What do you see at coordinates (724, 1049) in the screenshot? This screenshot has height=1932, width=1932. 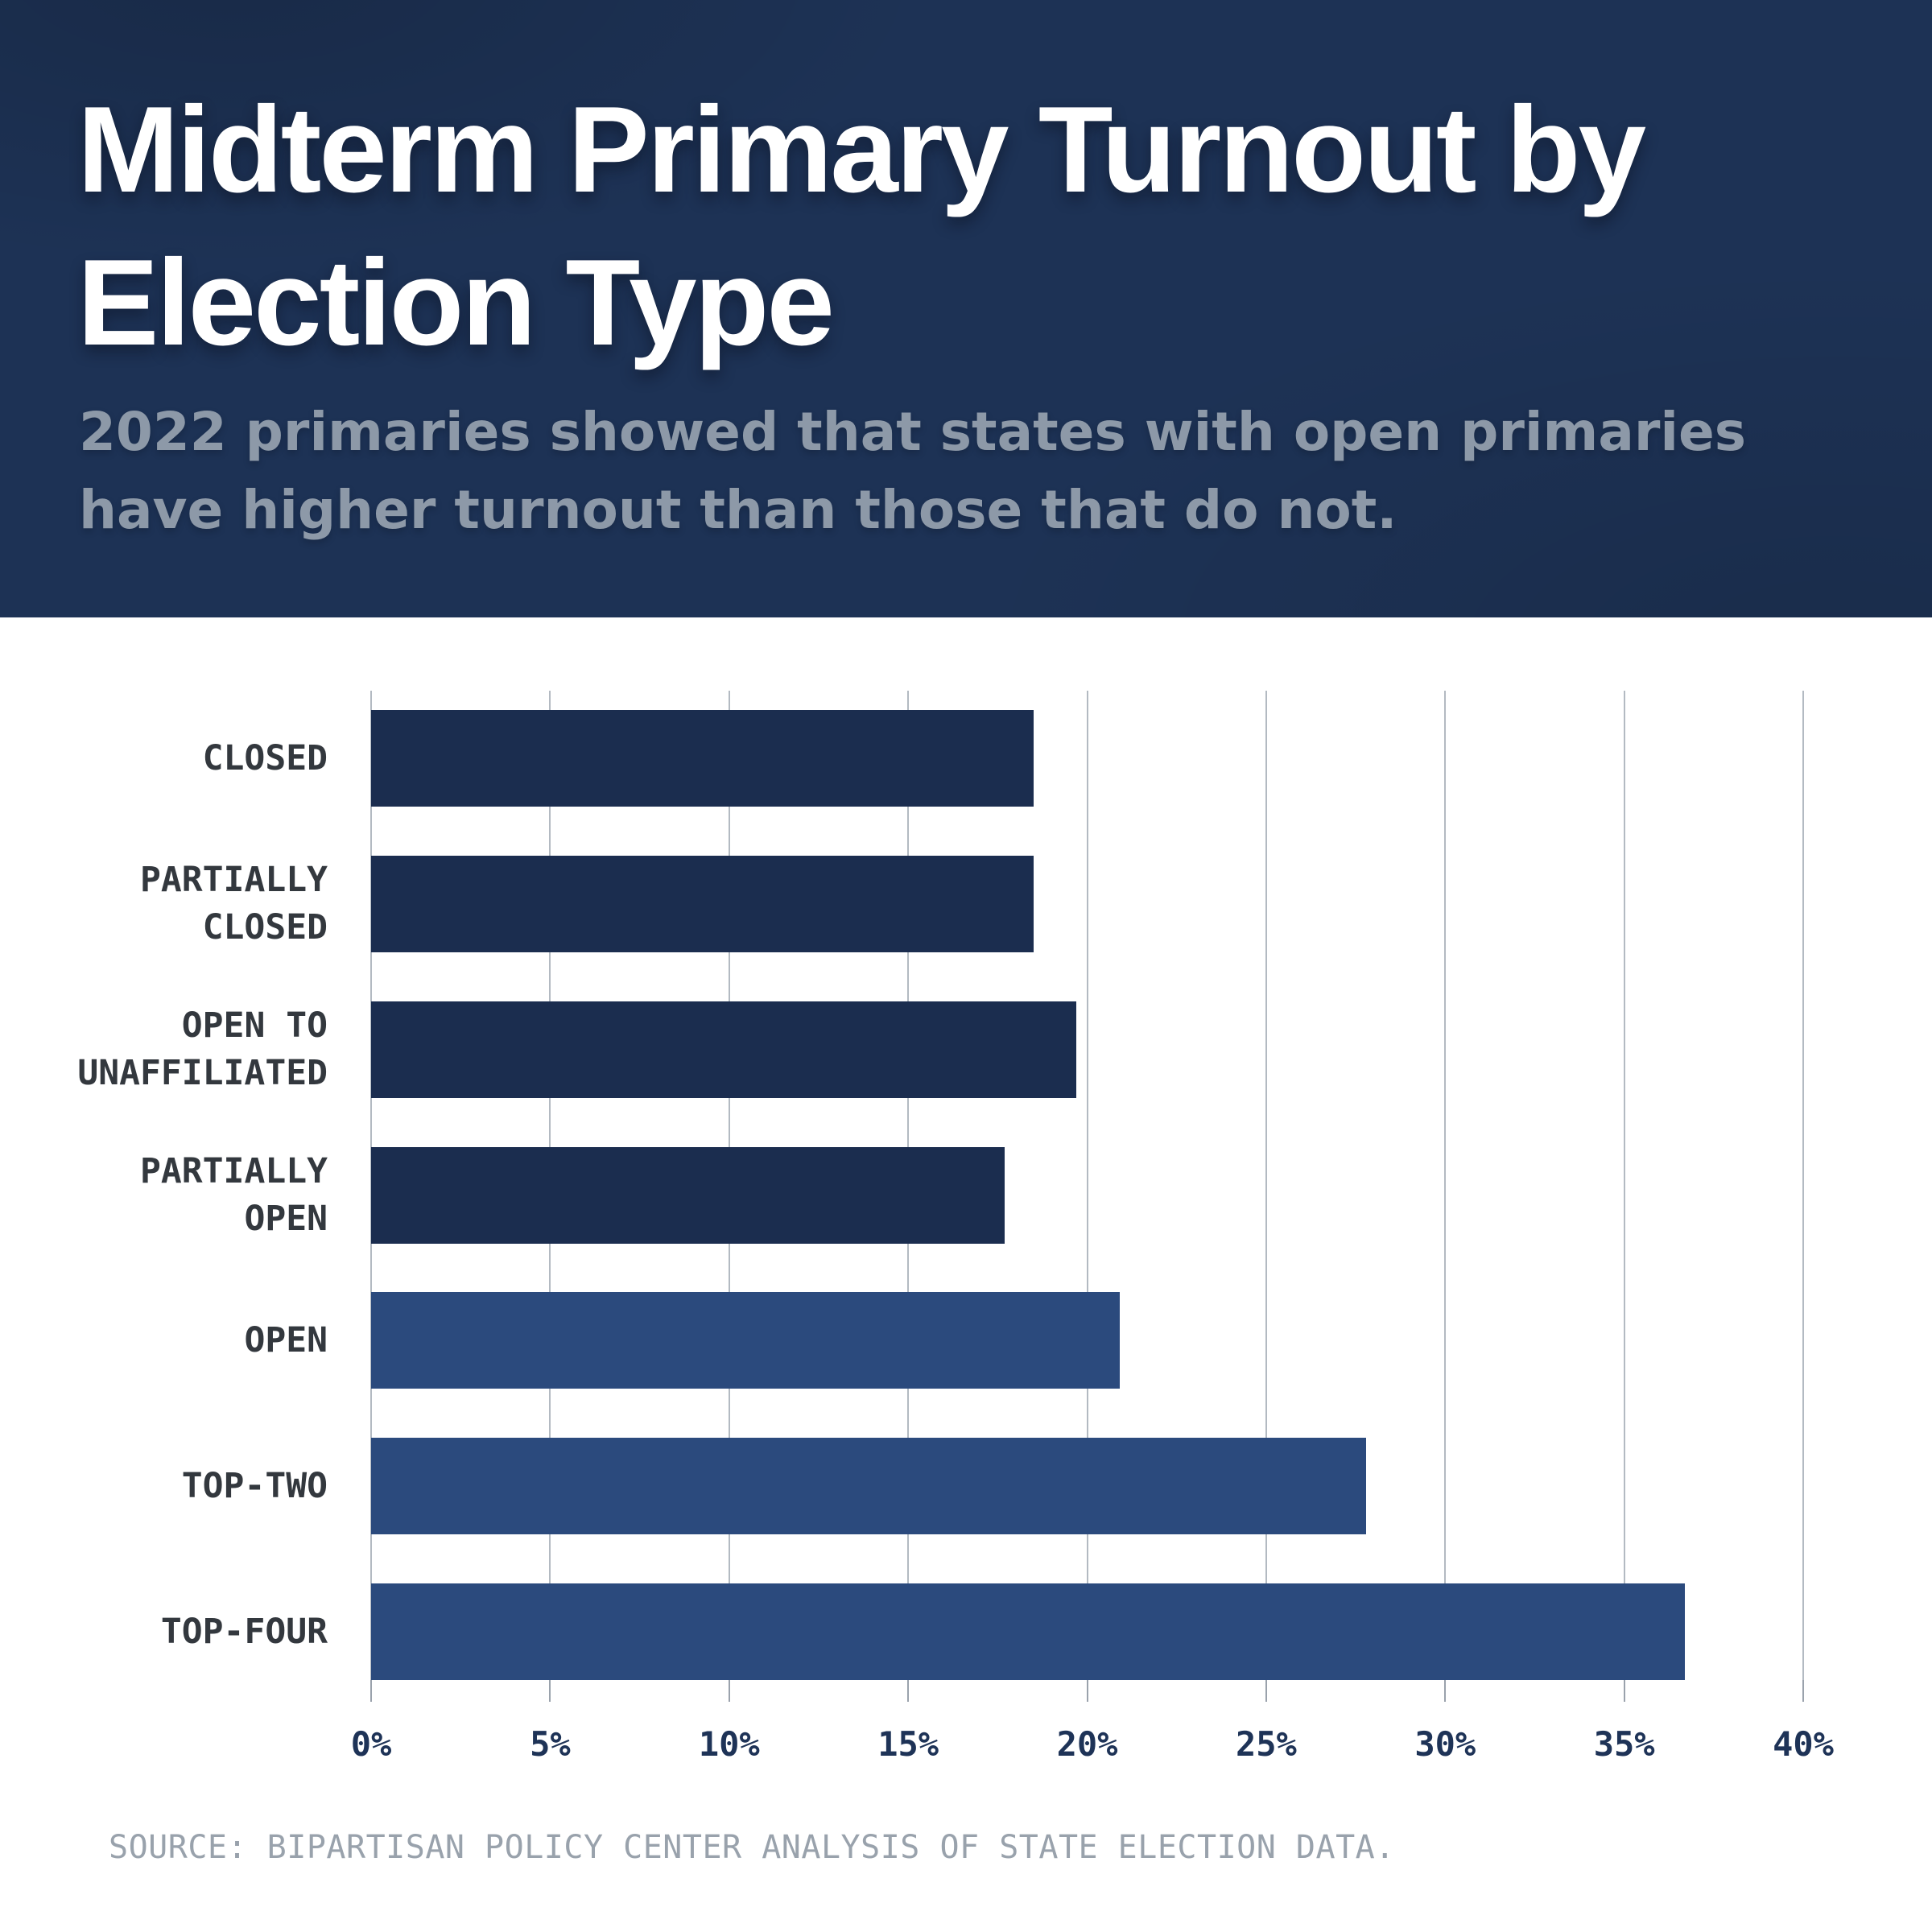 I see `bar-open-to-unaffiliated` at bounding box center [724, 1049].